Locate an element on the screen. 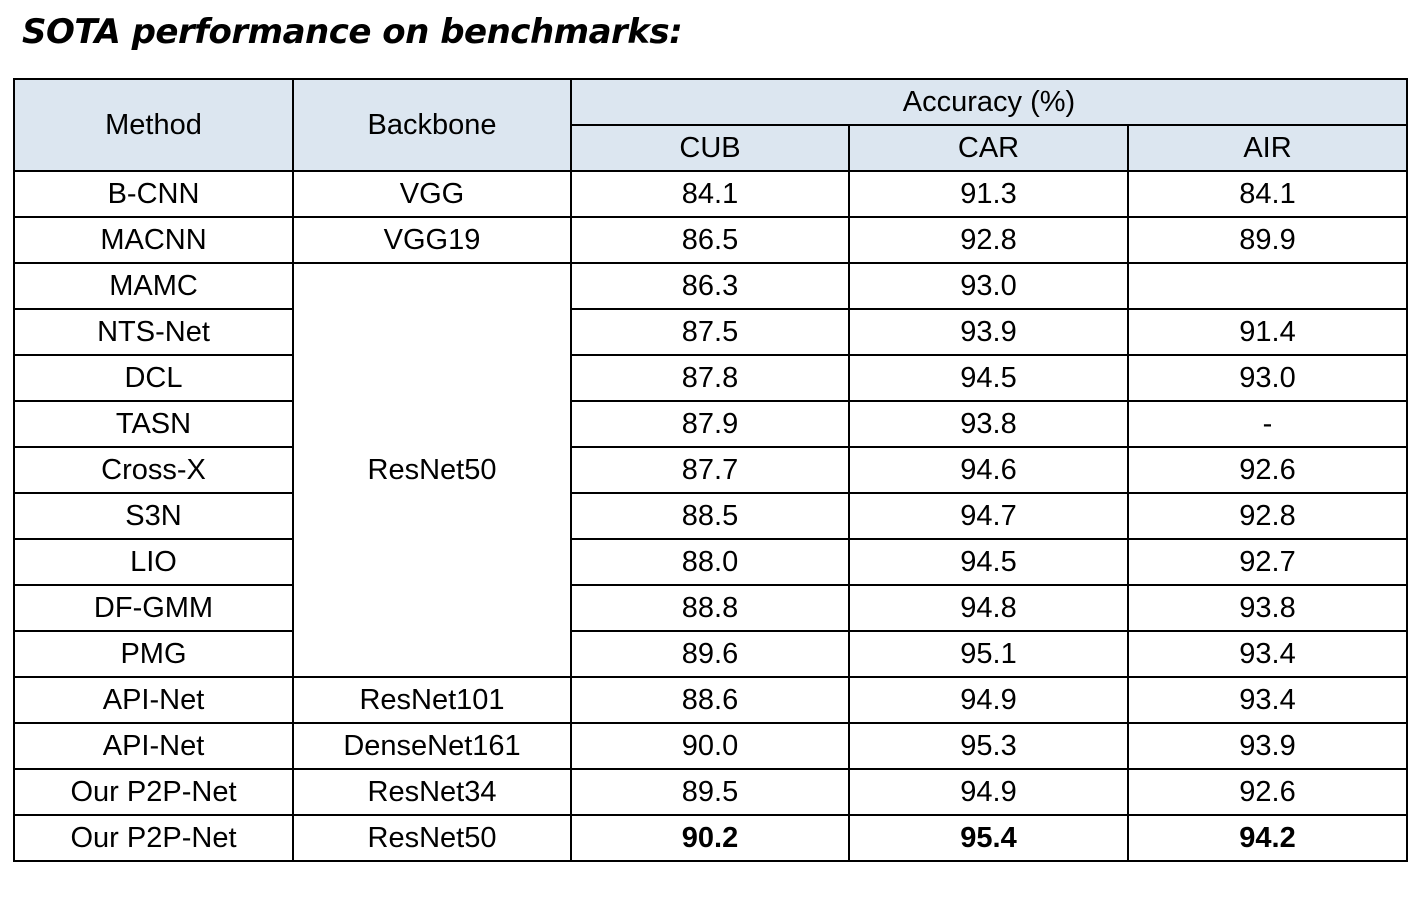 The image size is (1425, 914). accuracy-cell-cub: 88.0 is located at coordinates (710, 562).